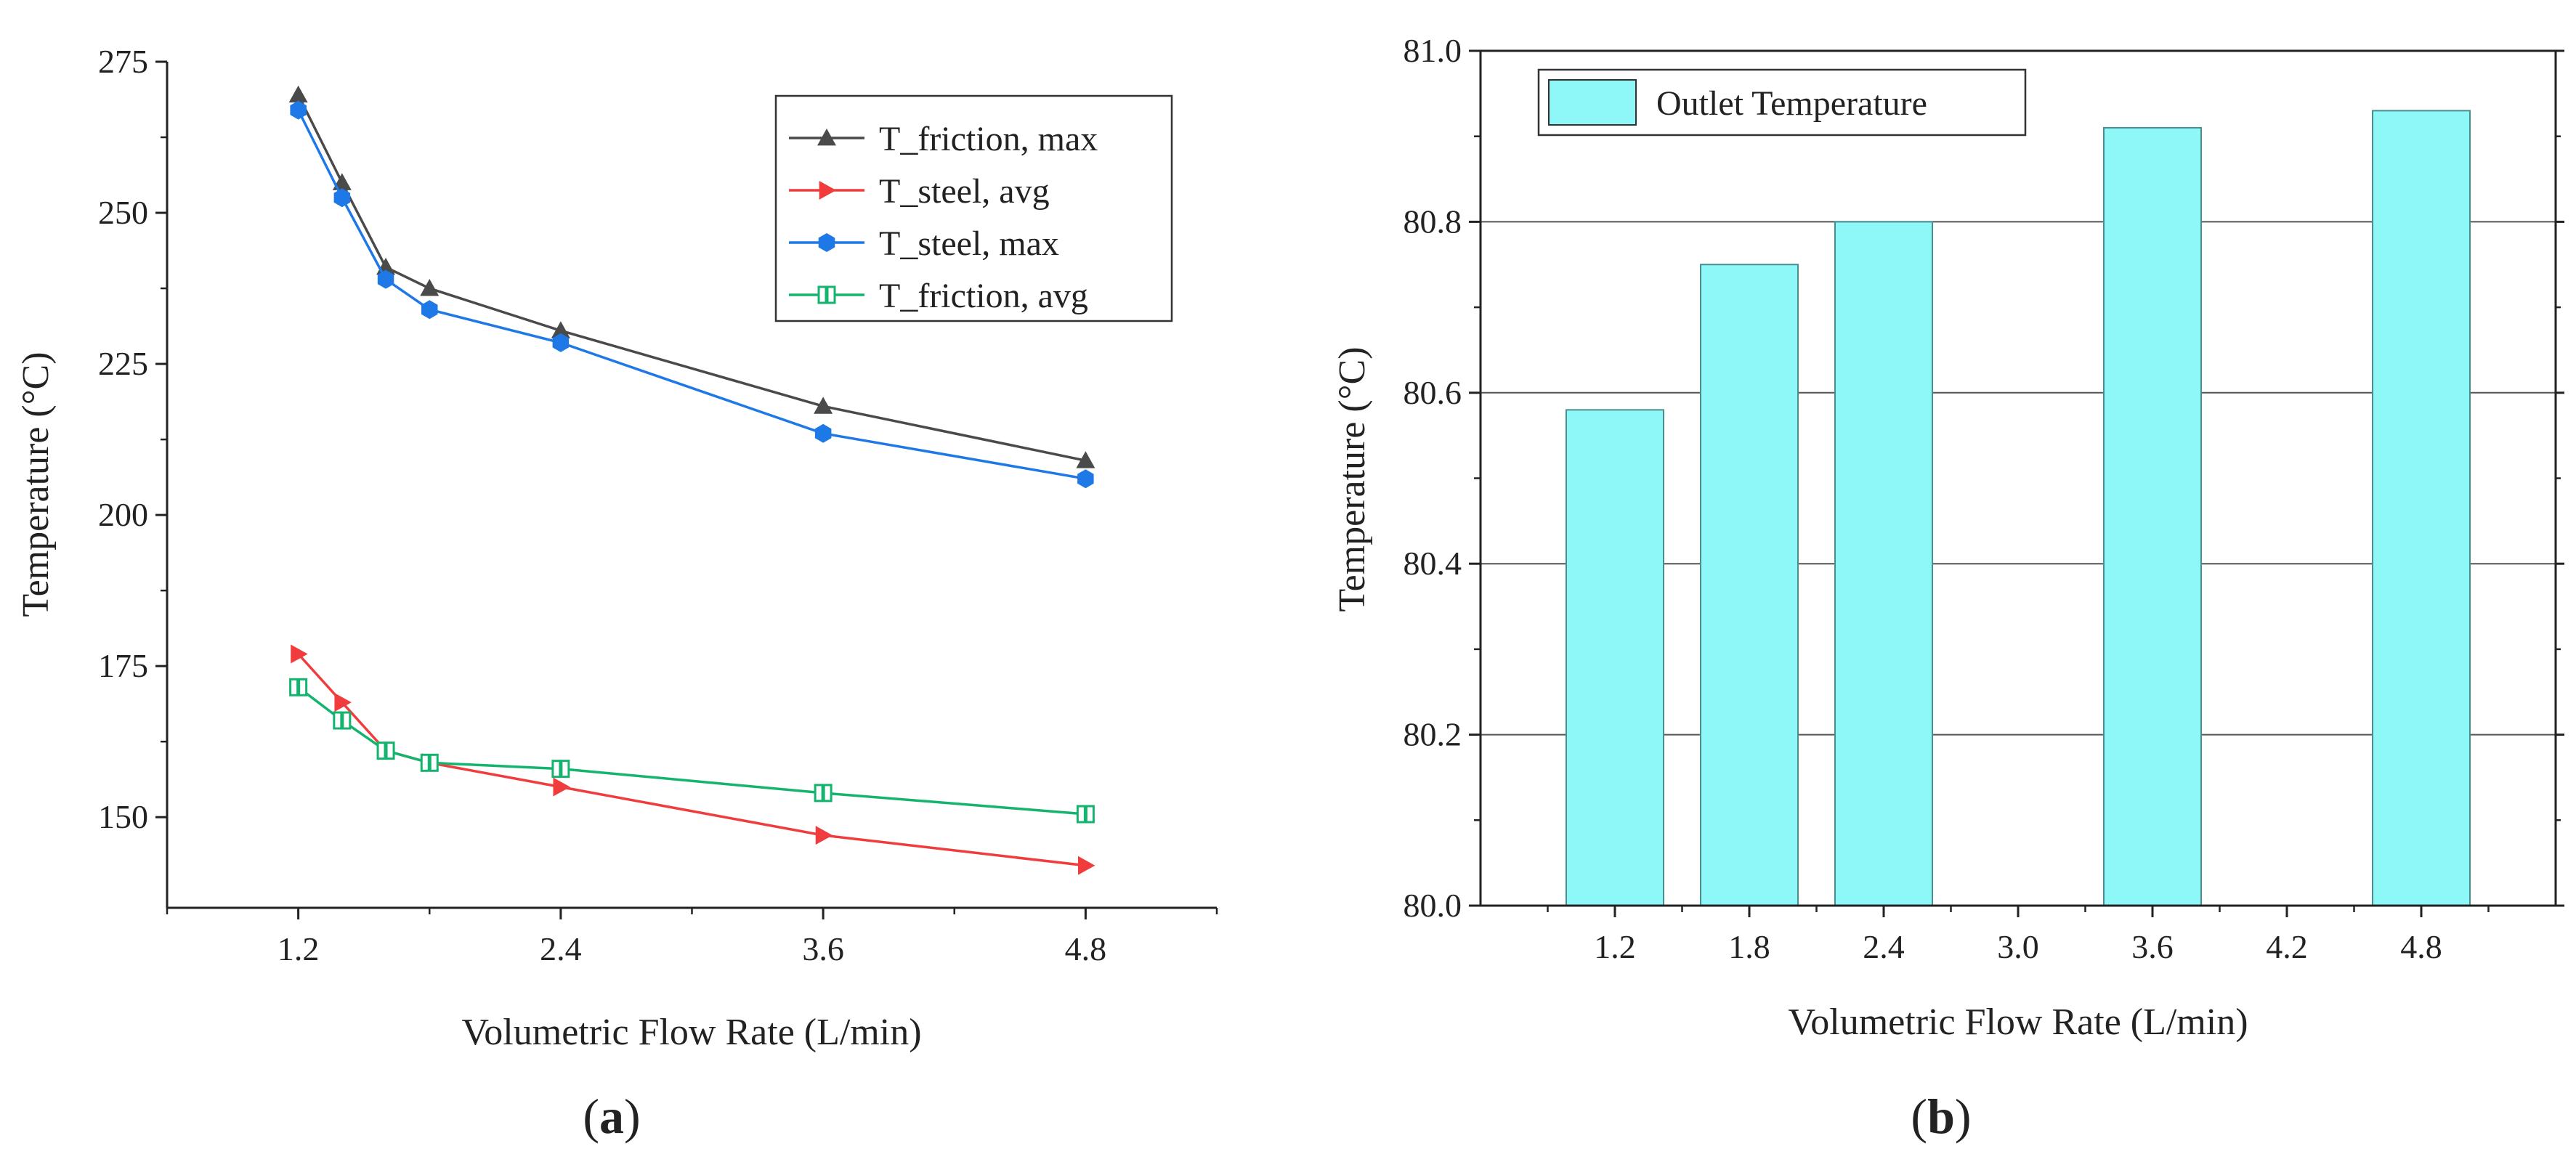 Image resolution: width=2576 pixels, height=1162 pixels. I want to click on panel-a-legend-box, so click(973, 208).